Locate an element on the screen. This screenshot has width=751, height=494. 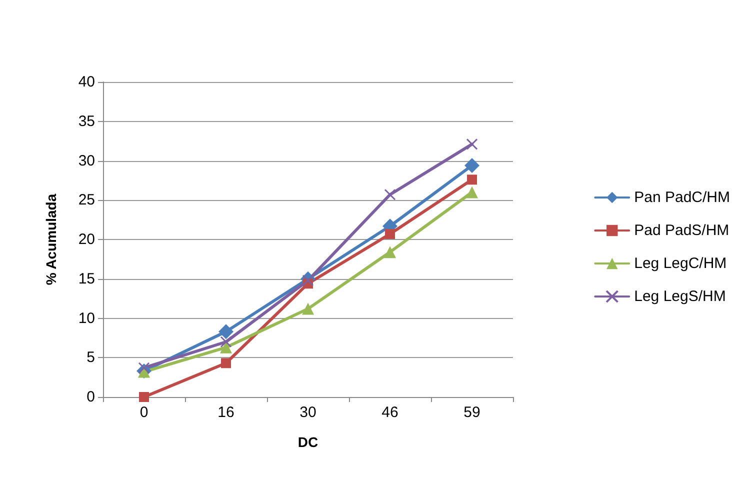
y-tick-label: 30 is located at coordinates (86, 161).